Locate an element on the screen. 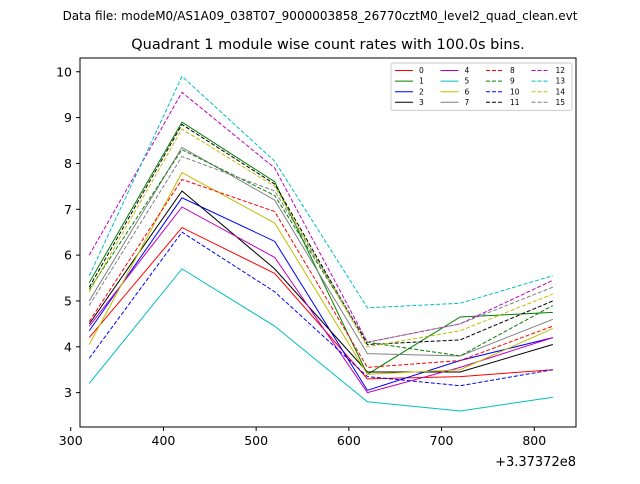  legend-label-15: 15 is located at coordinates (561, 102).